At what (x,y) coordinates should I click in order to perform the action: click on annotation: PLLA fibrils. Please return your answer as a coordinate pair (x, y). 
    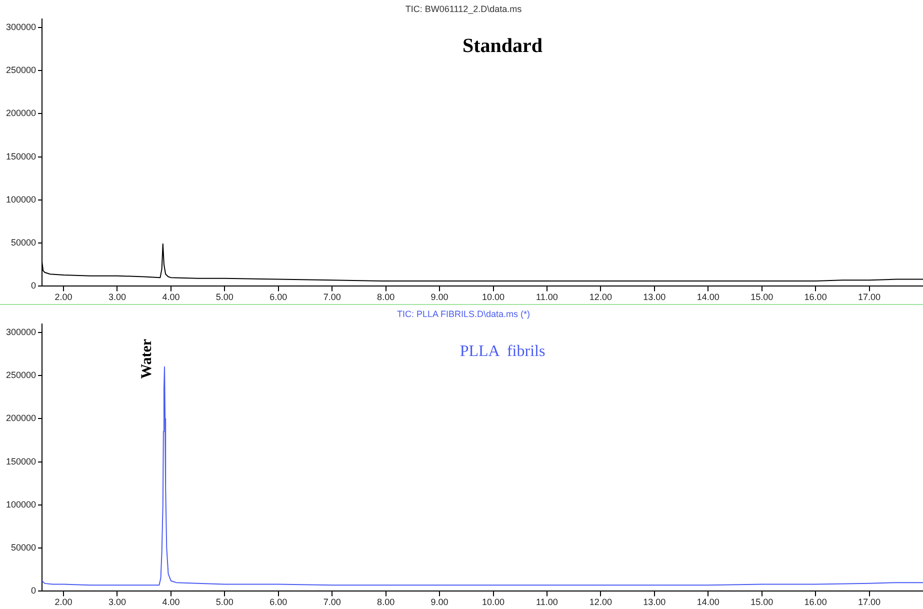
    Looking at the image, I should click on (503, 351).